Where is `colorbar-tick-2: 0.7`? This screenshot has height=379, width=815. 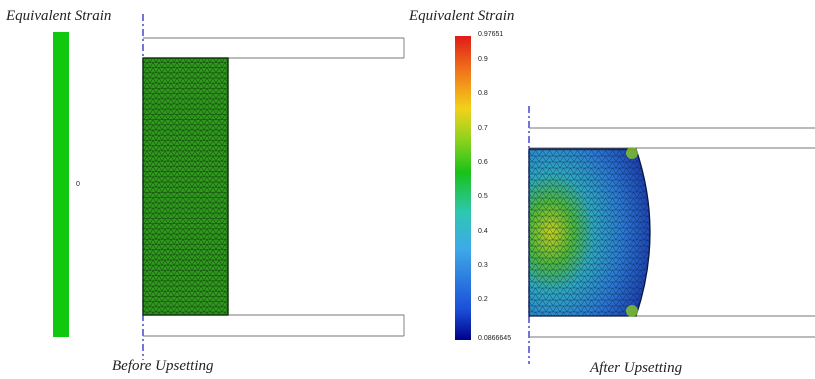 colorbar-tick-2: 0.7 is located at coordinates (483, 128).